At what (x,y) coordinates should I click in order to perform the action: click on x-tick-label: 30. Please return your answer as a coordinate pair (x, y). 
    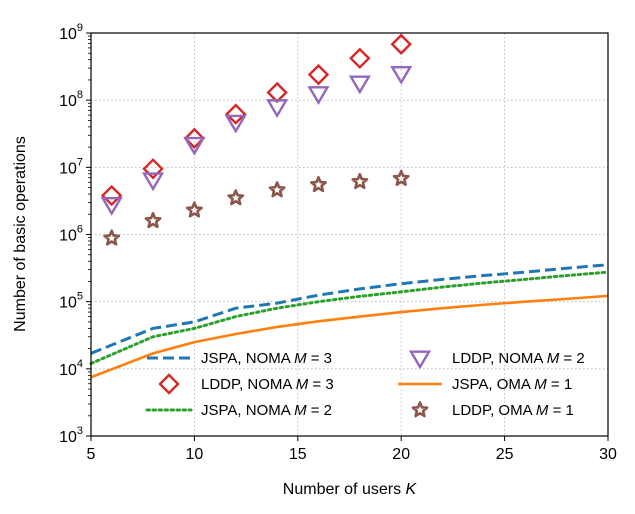
    Looking at the image, I should click on (608, 454).